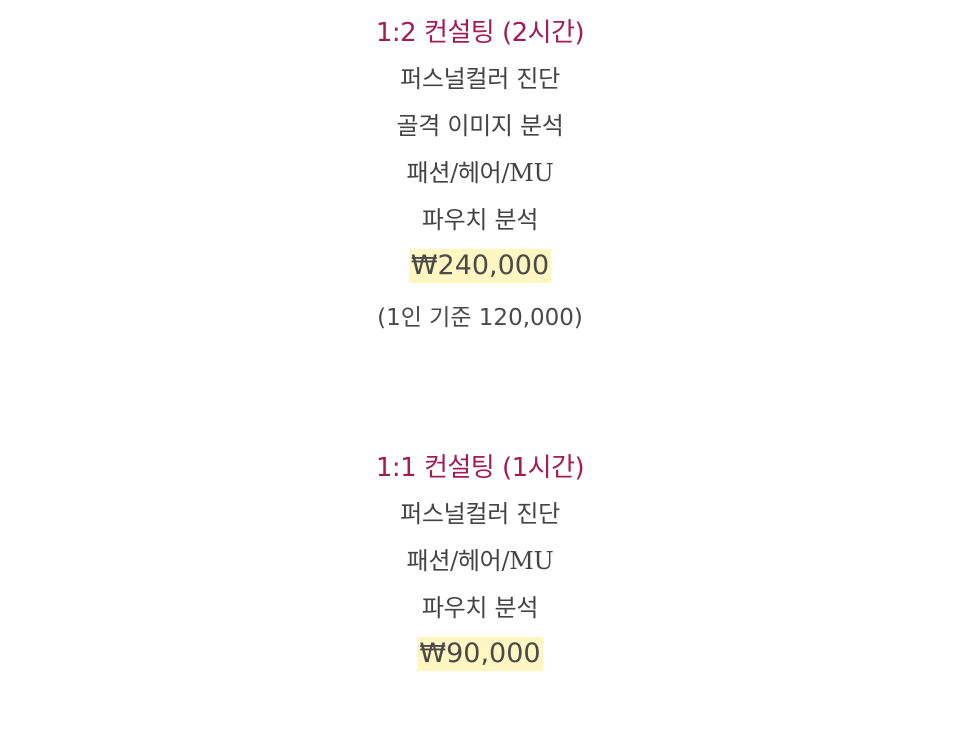 The height and width of the screenshot is (733, 960). What do you see at coordinates (480, 468) in the screenshot?
I see `plan-title: 1:1 컨설팅 (1시간)` at bounding box center [480, 468].